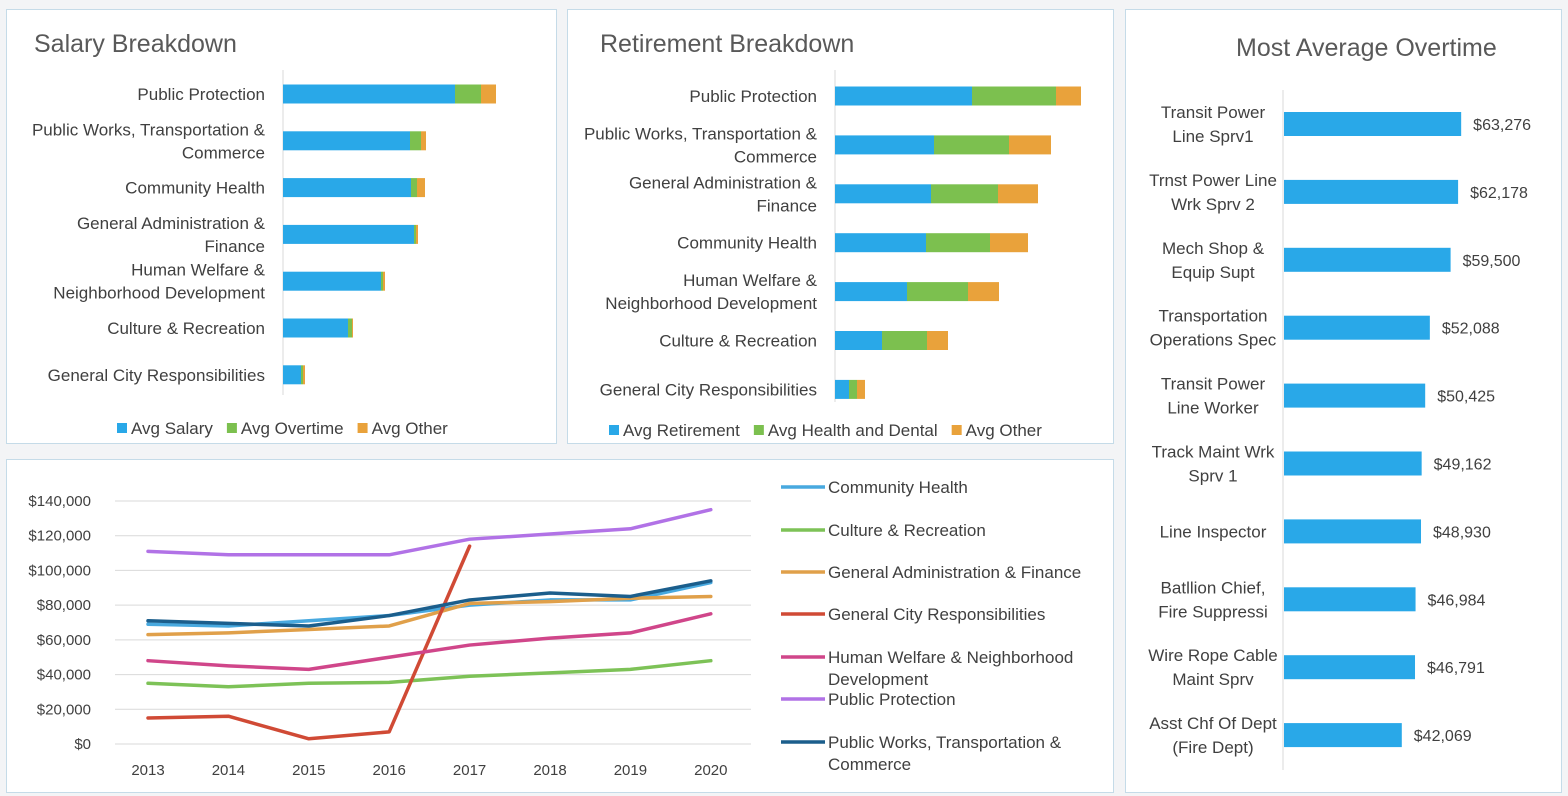 This screenshot has height=796, width=1568. What do you see at coordinates (727, 44) in the screenshot?
I see `retirement-breakdown-title: Retirement Breakdown` at bounding box center [727, 44].